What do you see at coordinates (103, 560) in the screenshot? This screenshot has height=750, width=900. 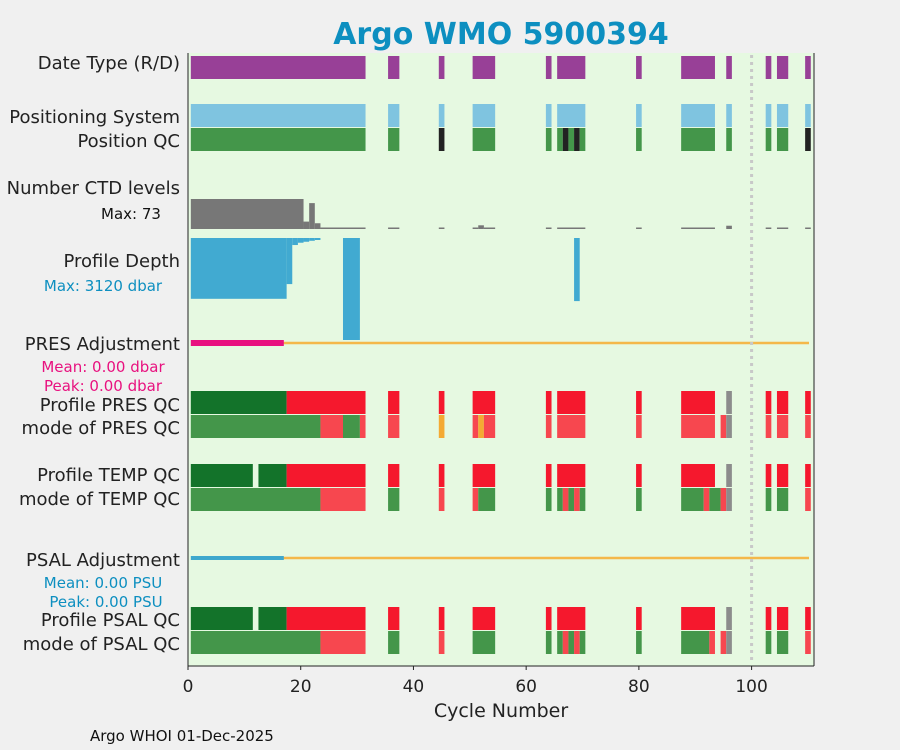 I see `label-psal-adjustment: PSAL Adjustment` at bounding box center [103, 560].